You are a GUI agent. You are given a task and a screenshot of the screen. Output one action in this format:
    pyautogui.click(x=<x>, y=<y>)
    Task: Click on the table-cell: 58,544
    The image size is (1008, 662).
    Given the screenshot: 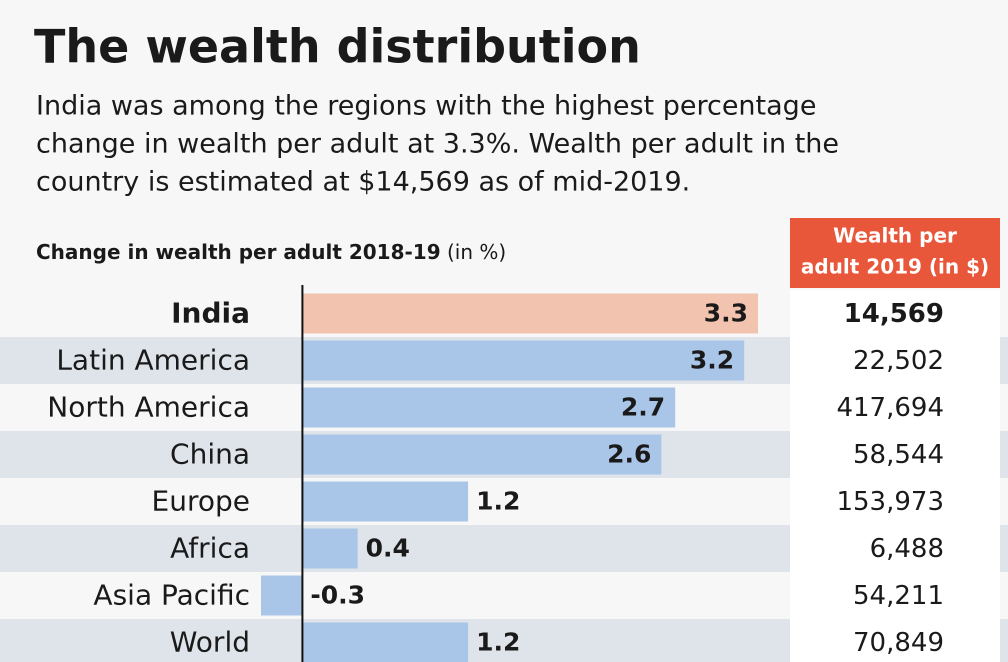 What is the action you would take?
    pyautogui.click(x=898, y=455)
    